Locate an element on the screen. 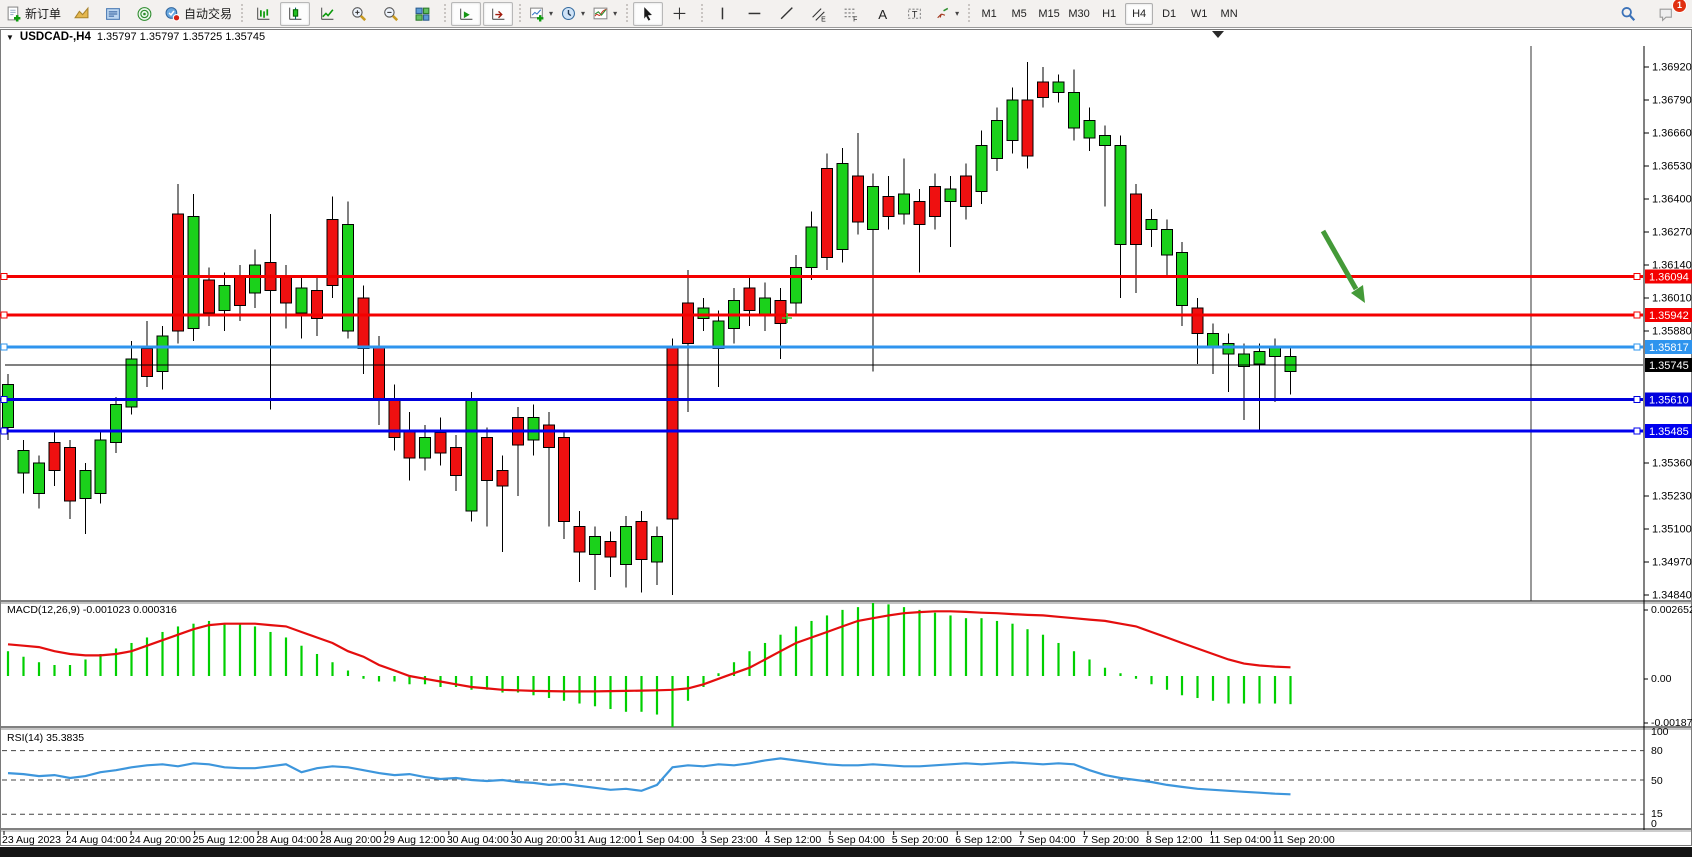  chart-shift-button is located at coordinates (498, 13).